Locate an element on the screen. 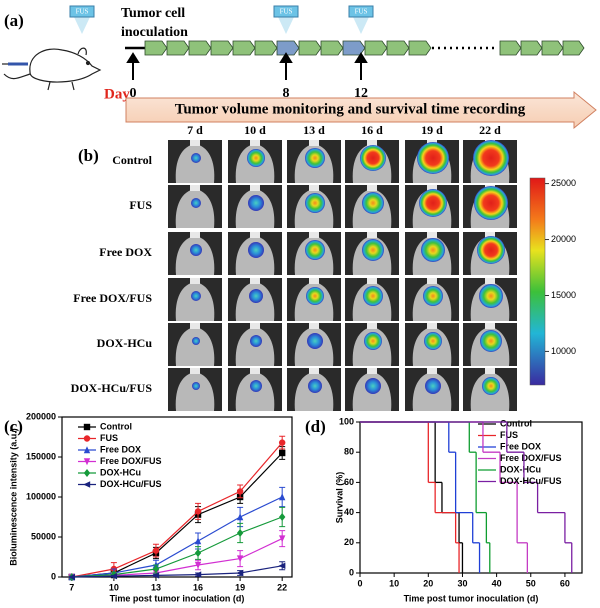 This screenshot has width=600, height=608. x-tick-label: 7 is located at coordinates (71, 587).